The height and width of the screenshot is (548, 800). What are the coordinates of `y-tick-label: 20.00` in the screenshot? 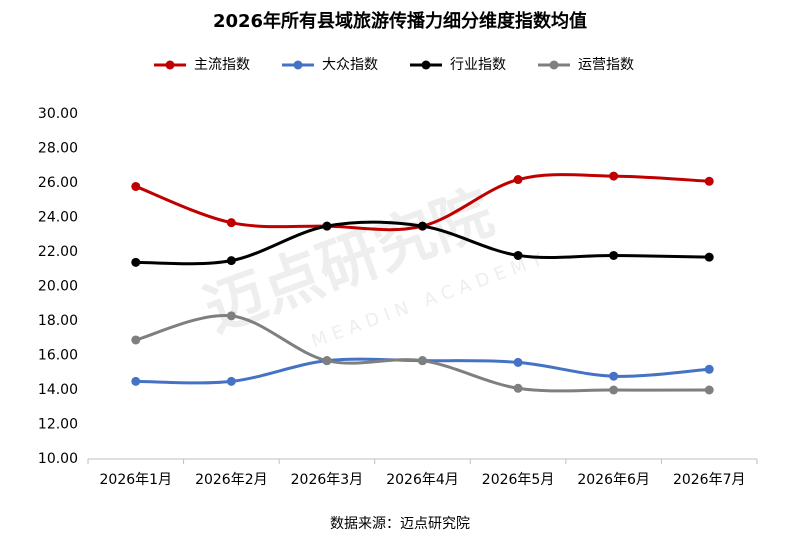 It's located at (58, 287).